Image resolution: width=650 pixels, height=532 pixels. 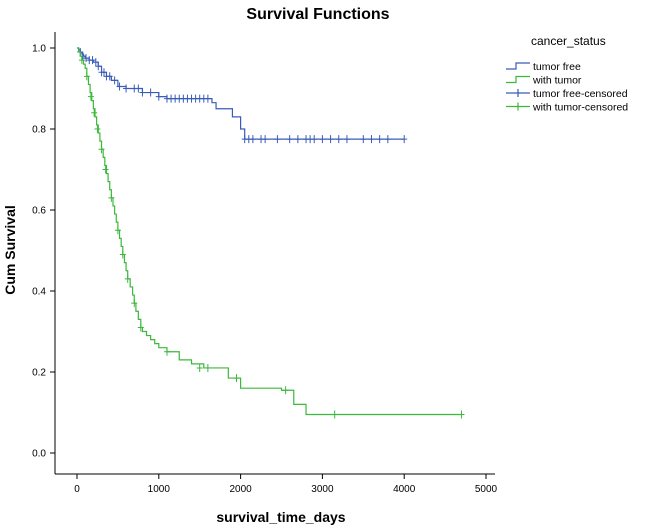 I want to click on x-ticks: 0 1000 2000 3000 4000 5000, so click(x=286, y=484).